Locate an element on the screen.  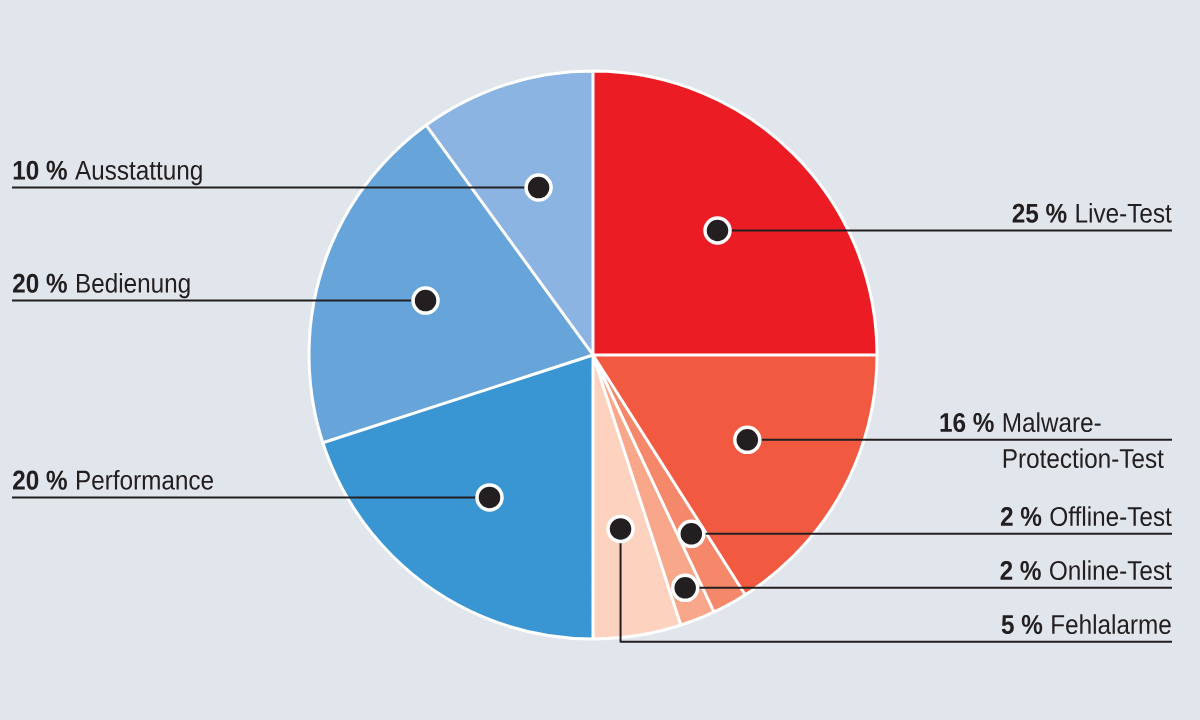
slice-label: Fehlalarme is located at coordinates (1111, 624).